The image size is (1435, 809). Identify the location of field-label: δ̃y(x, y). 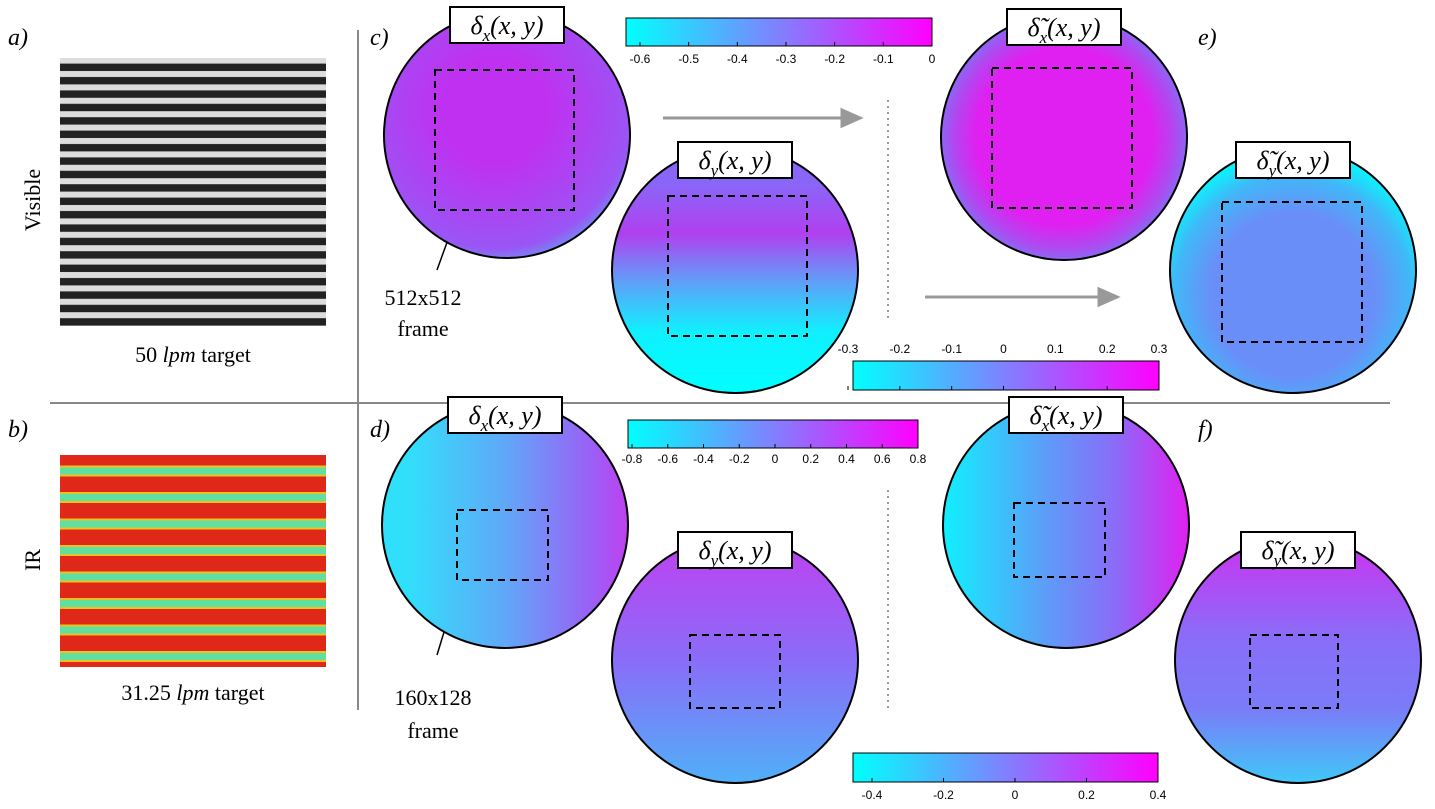
(1292, 163).